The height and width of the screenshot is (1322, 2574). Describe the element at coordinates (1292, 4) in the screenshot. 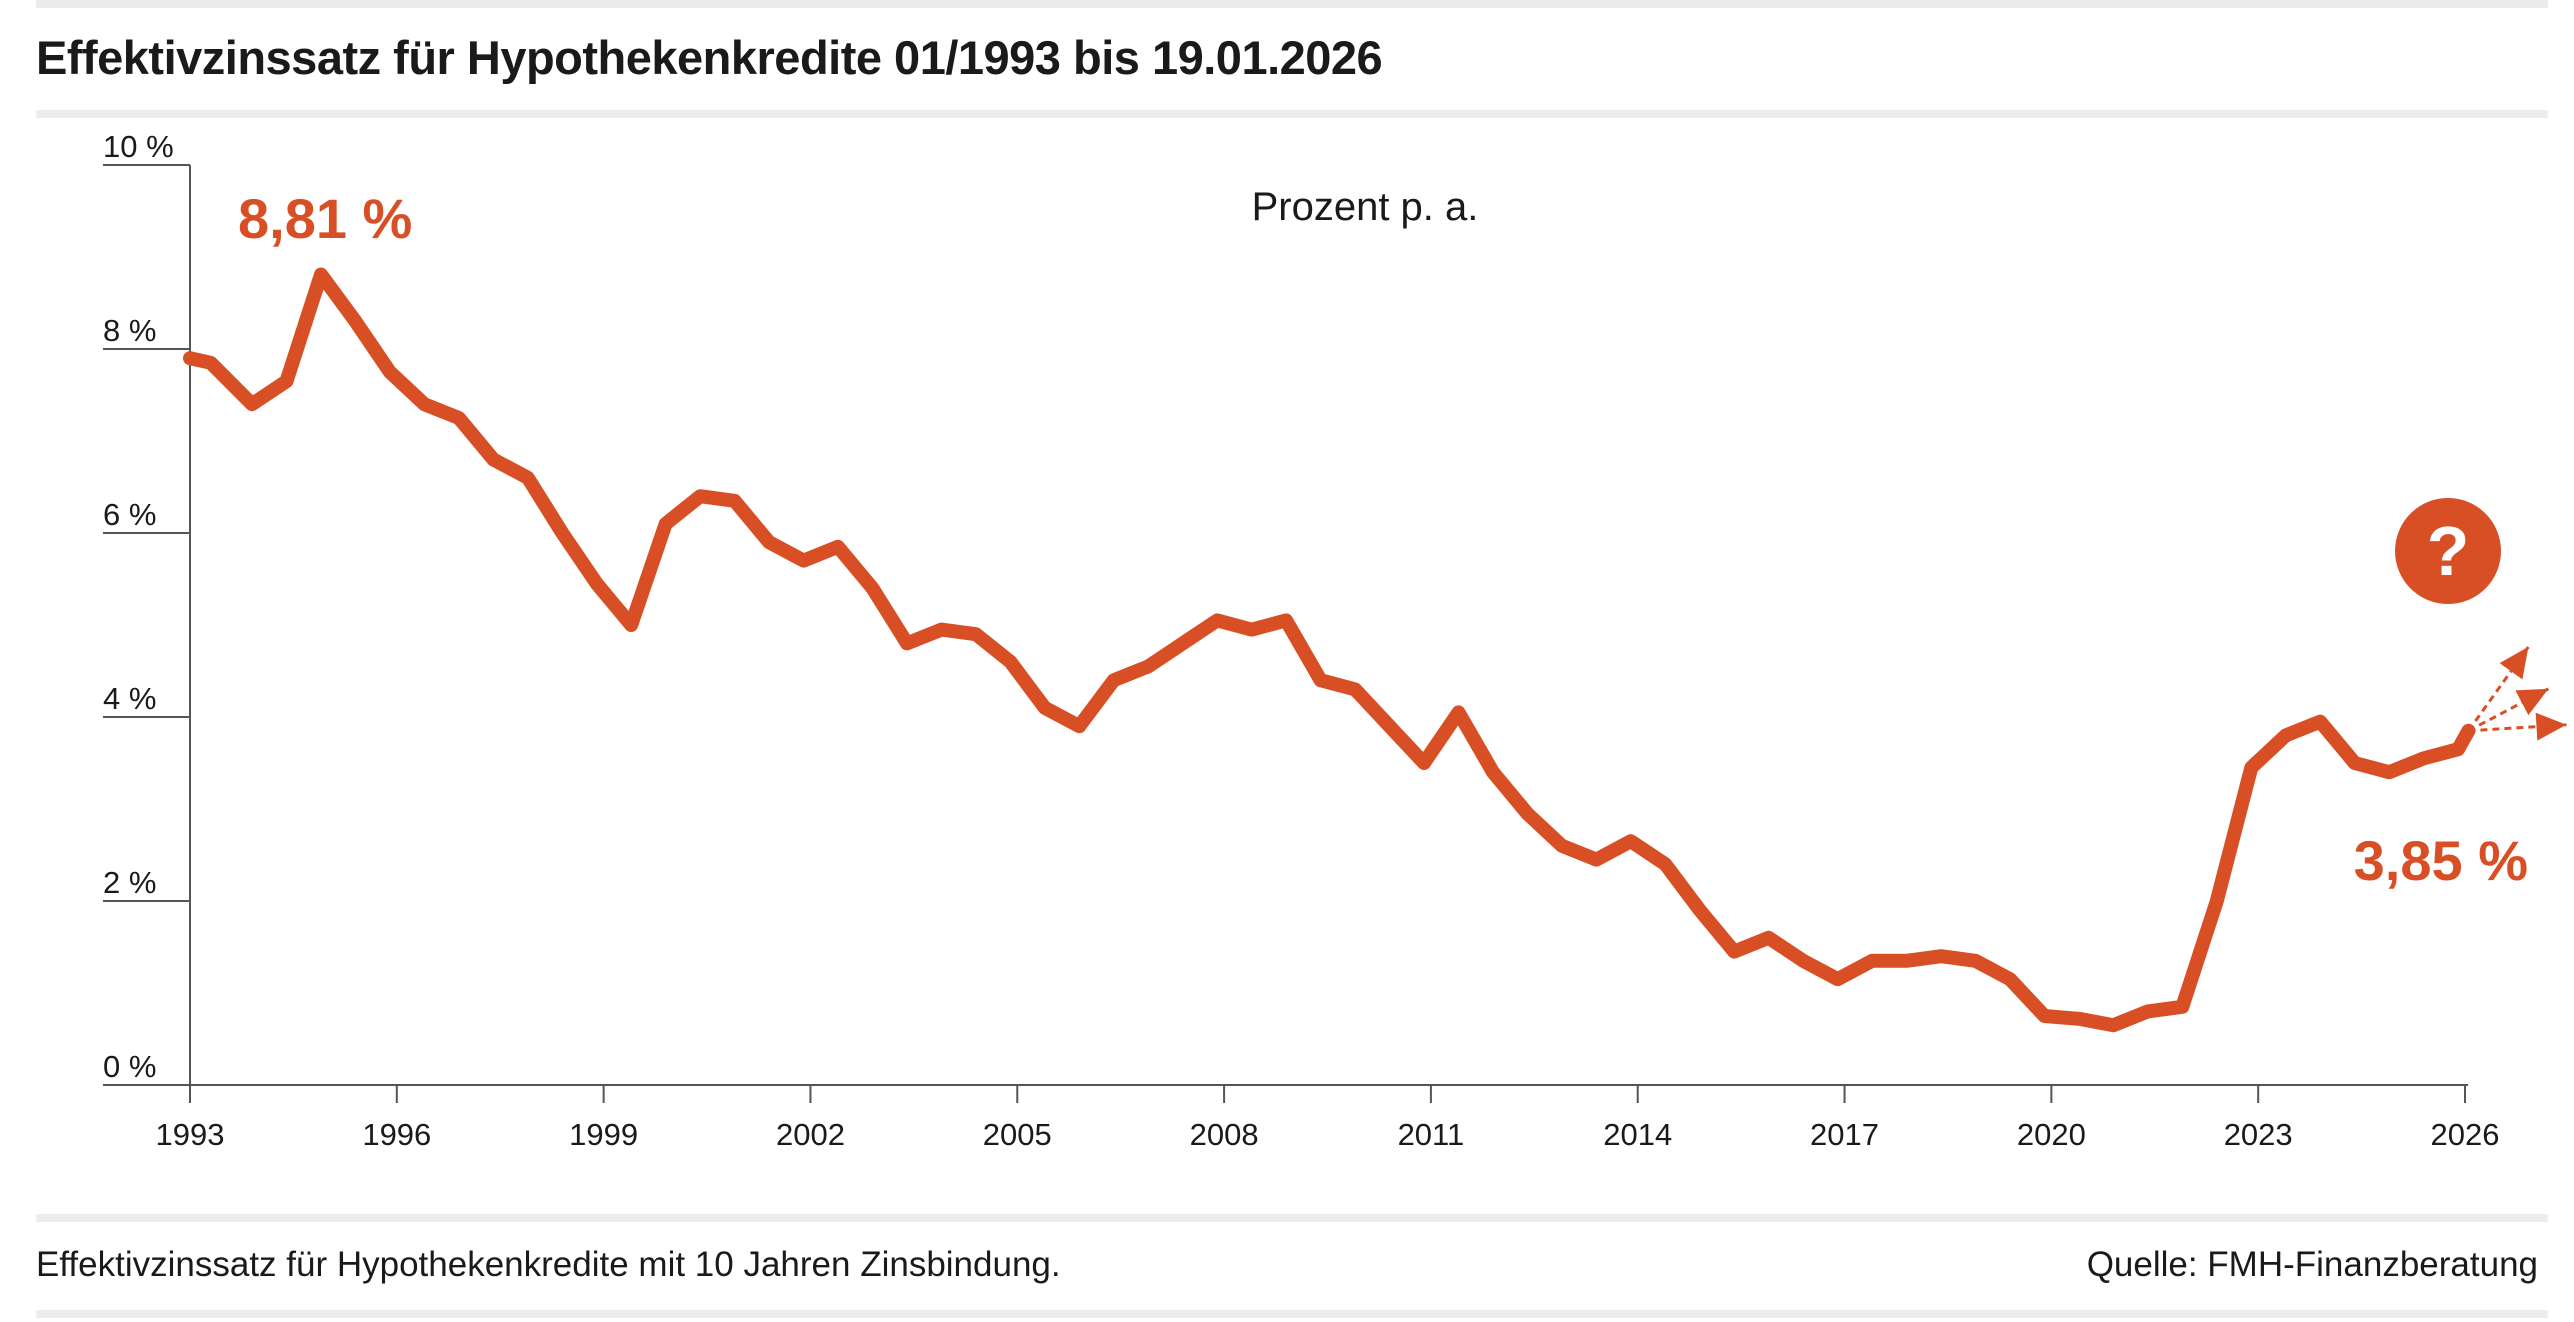

I see `top-rule` at that location.